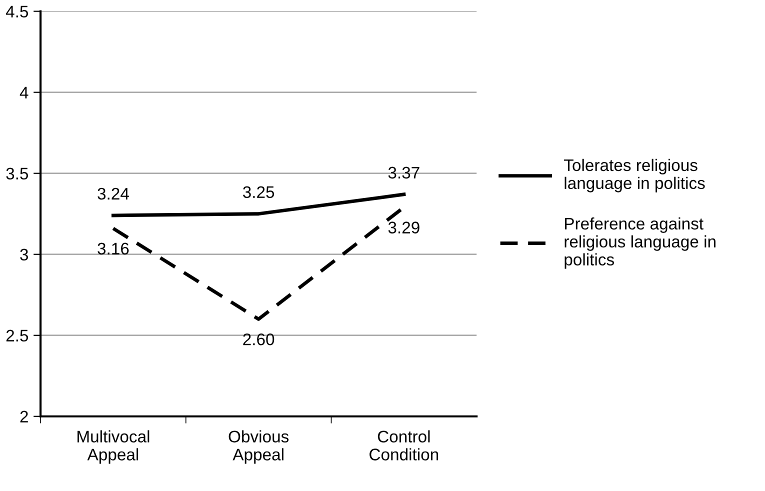 This screenshot has width=765, height=491. What do you see at coordinates (113, 194) in the screenshot?
I see `data-label: 3.24` at bounding box center [113, 194].